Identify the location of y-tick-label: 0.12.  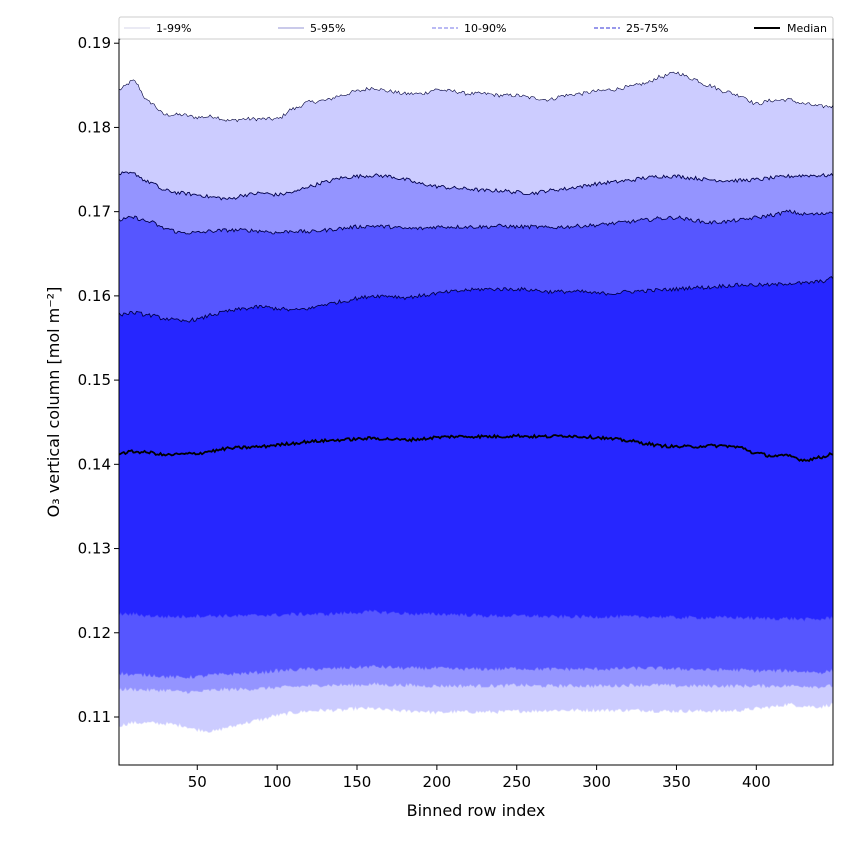
(94, 633).